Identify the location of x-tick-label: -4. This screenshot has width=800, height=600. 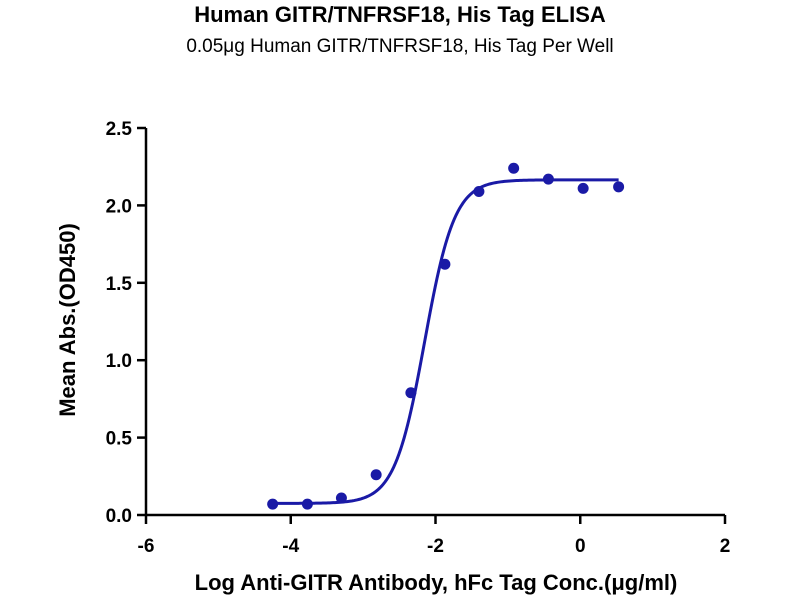
(290, 546).